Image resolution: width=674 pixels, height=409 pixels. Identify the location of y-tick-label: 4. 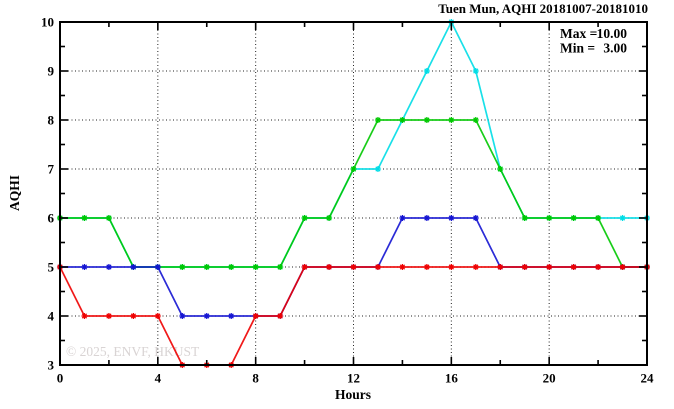
(51, 316).